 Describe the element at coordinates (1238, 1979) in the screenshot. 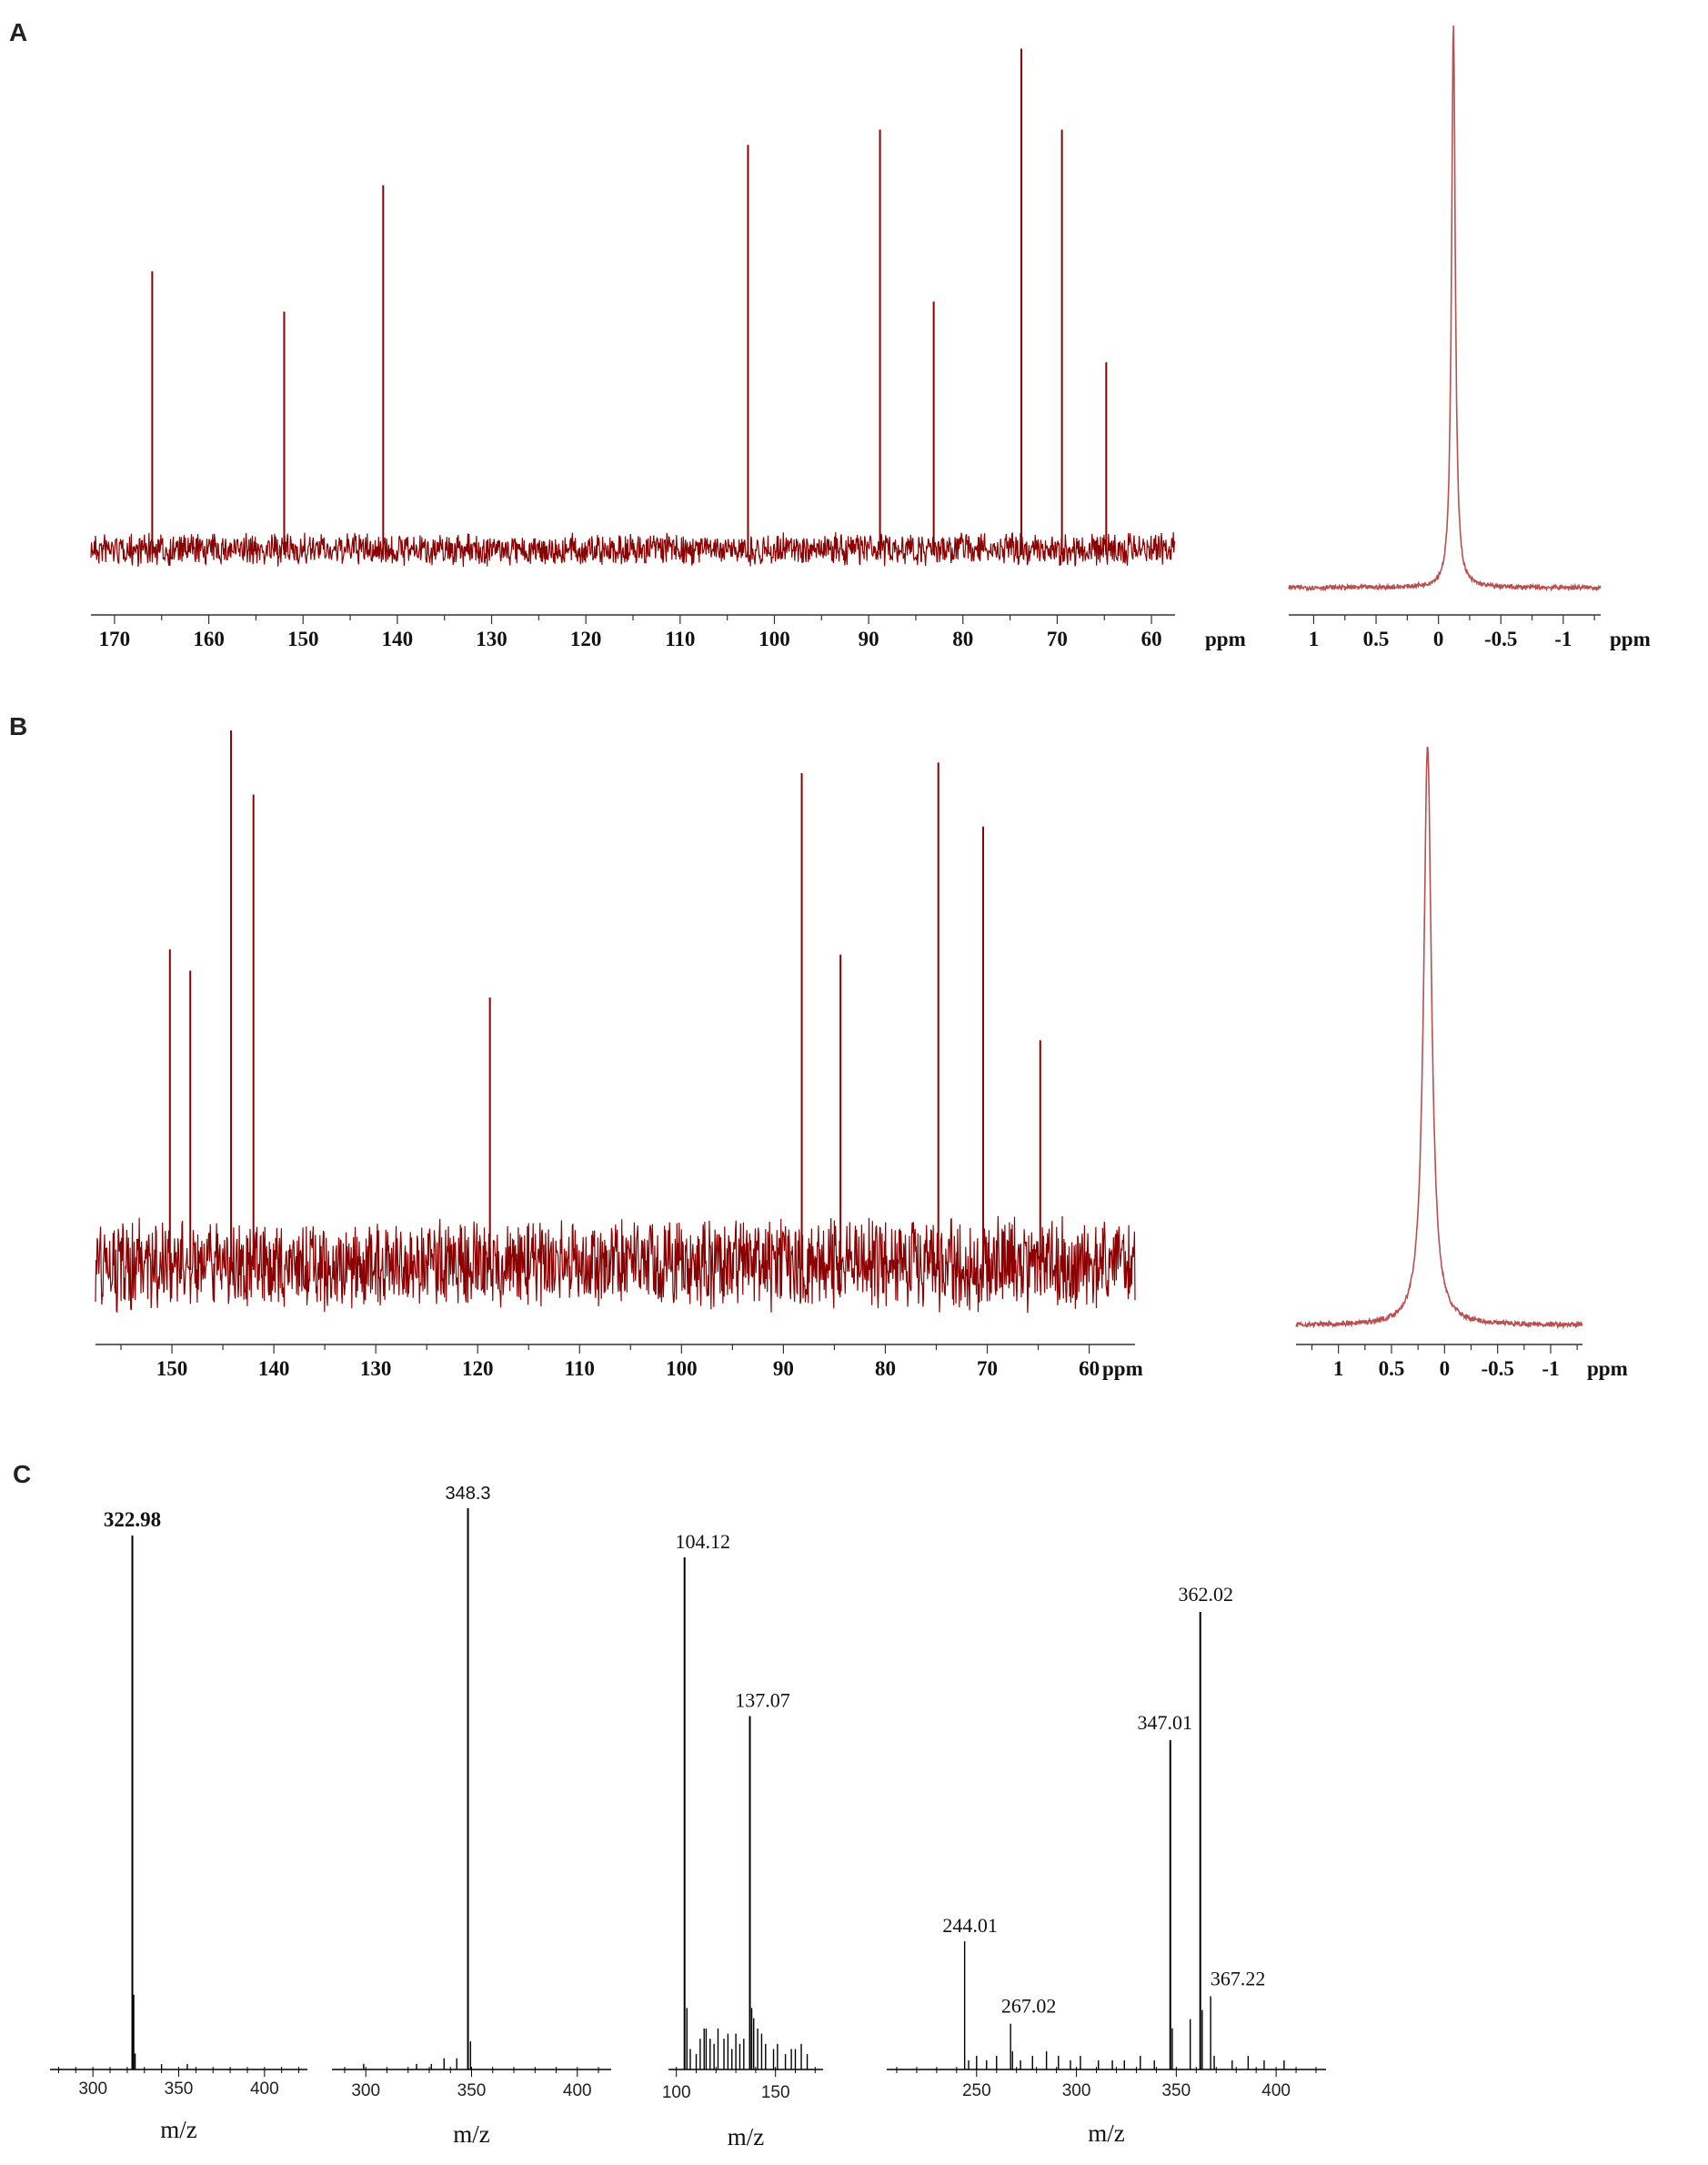

I see `peak-label: 367.22` at that location.